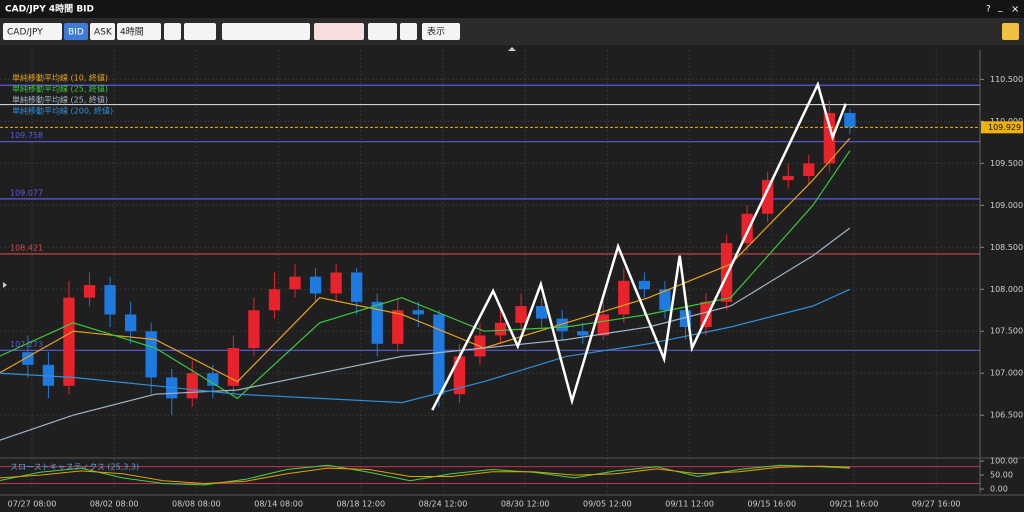  I want to click on close-button: ×, so click(1015, 9).